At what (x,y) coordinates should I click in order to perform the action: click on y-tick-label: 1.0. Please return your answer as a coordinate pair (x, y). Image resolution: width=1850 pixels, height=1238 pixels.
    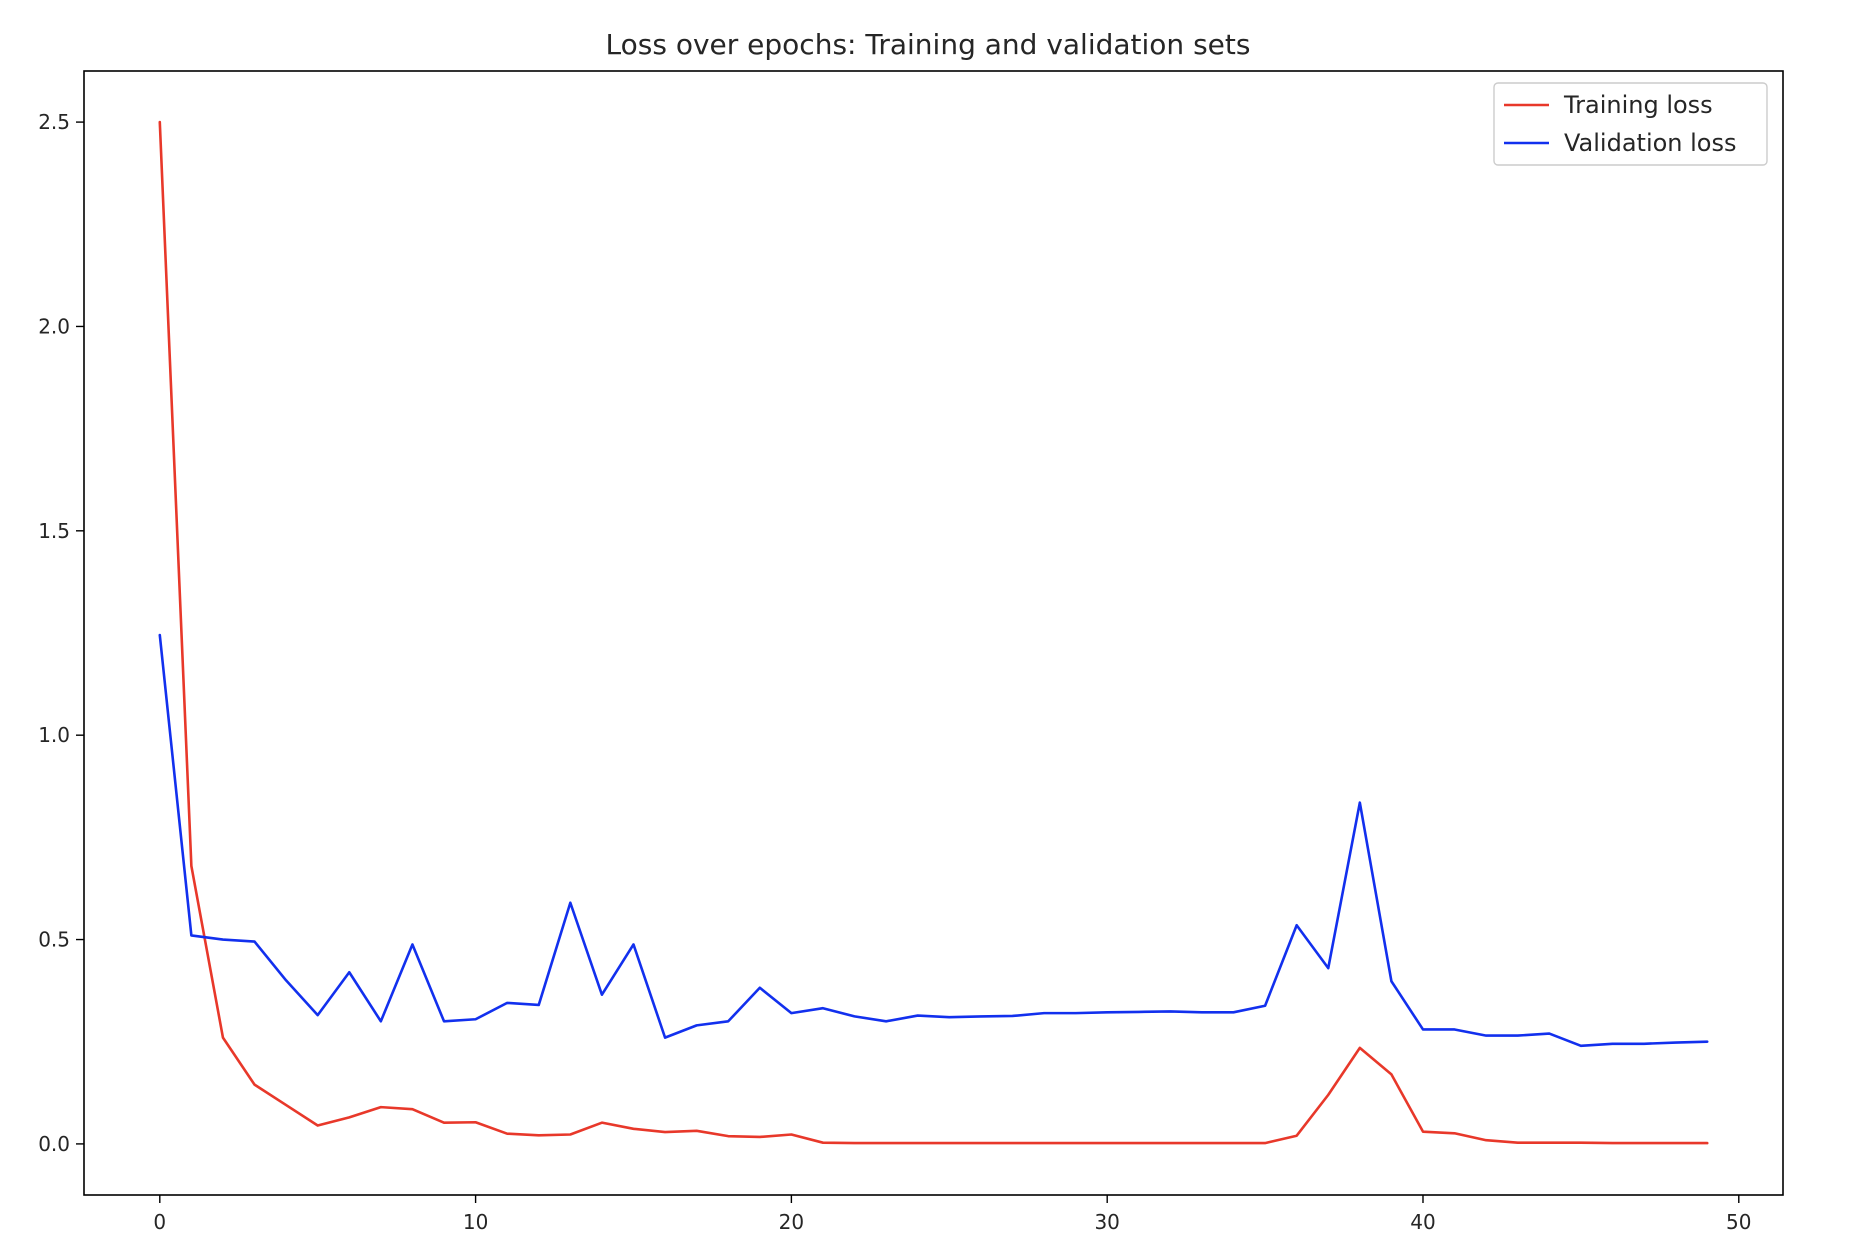
    Looking at the image, I should click on (54, 735).